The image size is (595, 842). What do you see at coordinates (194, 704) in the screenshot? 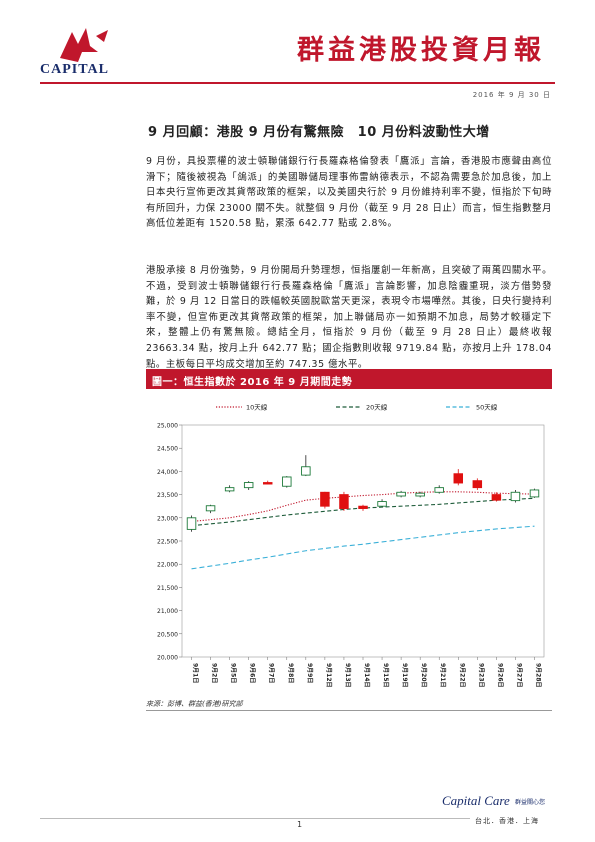
I see `figure-source: 來源：彭博、群益(香港)研究部` at bounding box center [194, 704].